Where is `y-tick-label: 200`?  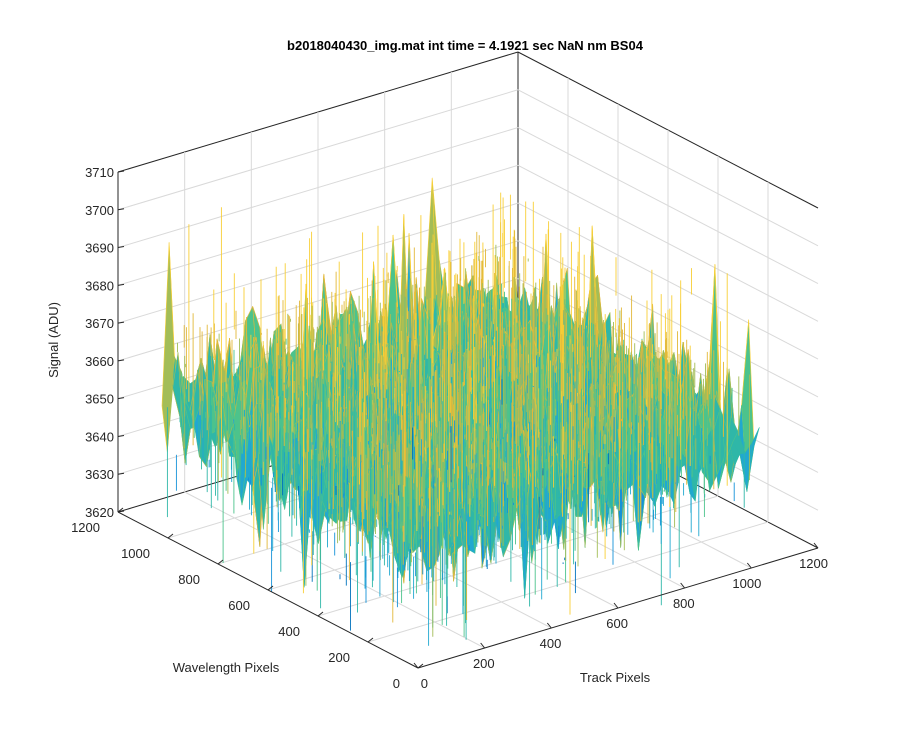
y-tick-label: 200 is located at coordinates (339, 657).